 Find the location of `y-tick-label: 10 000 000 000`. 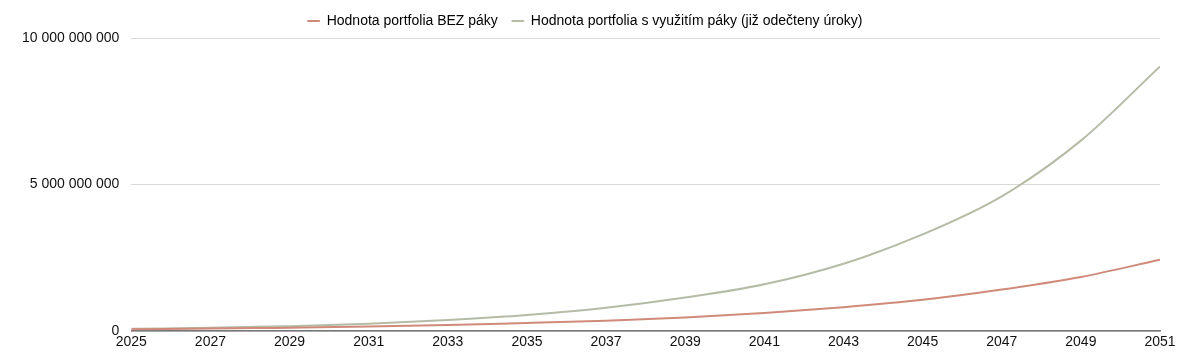

y-tick-label: 10 000 000 000 is located at coordinates (70, 36).